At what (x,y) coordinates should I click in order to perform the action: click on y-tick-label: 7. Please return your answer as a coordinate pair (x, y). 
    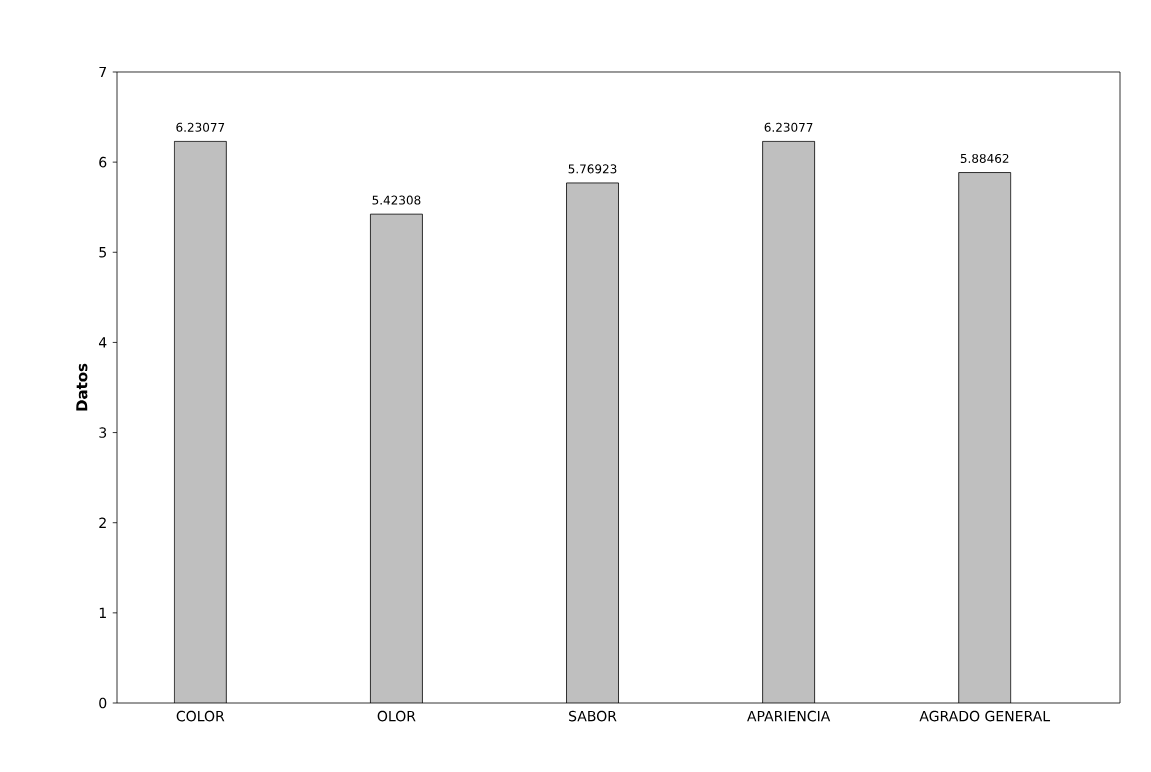
    Looking at the image, I should click on (103, 72).